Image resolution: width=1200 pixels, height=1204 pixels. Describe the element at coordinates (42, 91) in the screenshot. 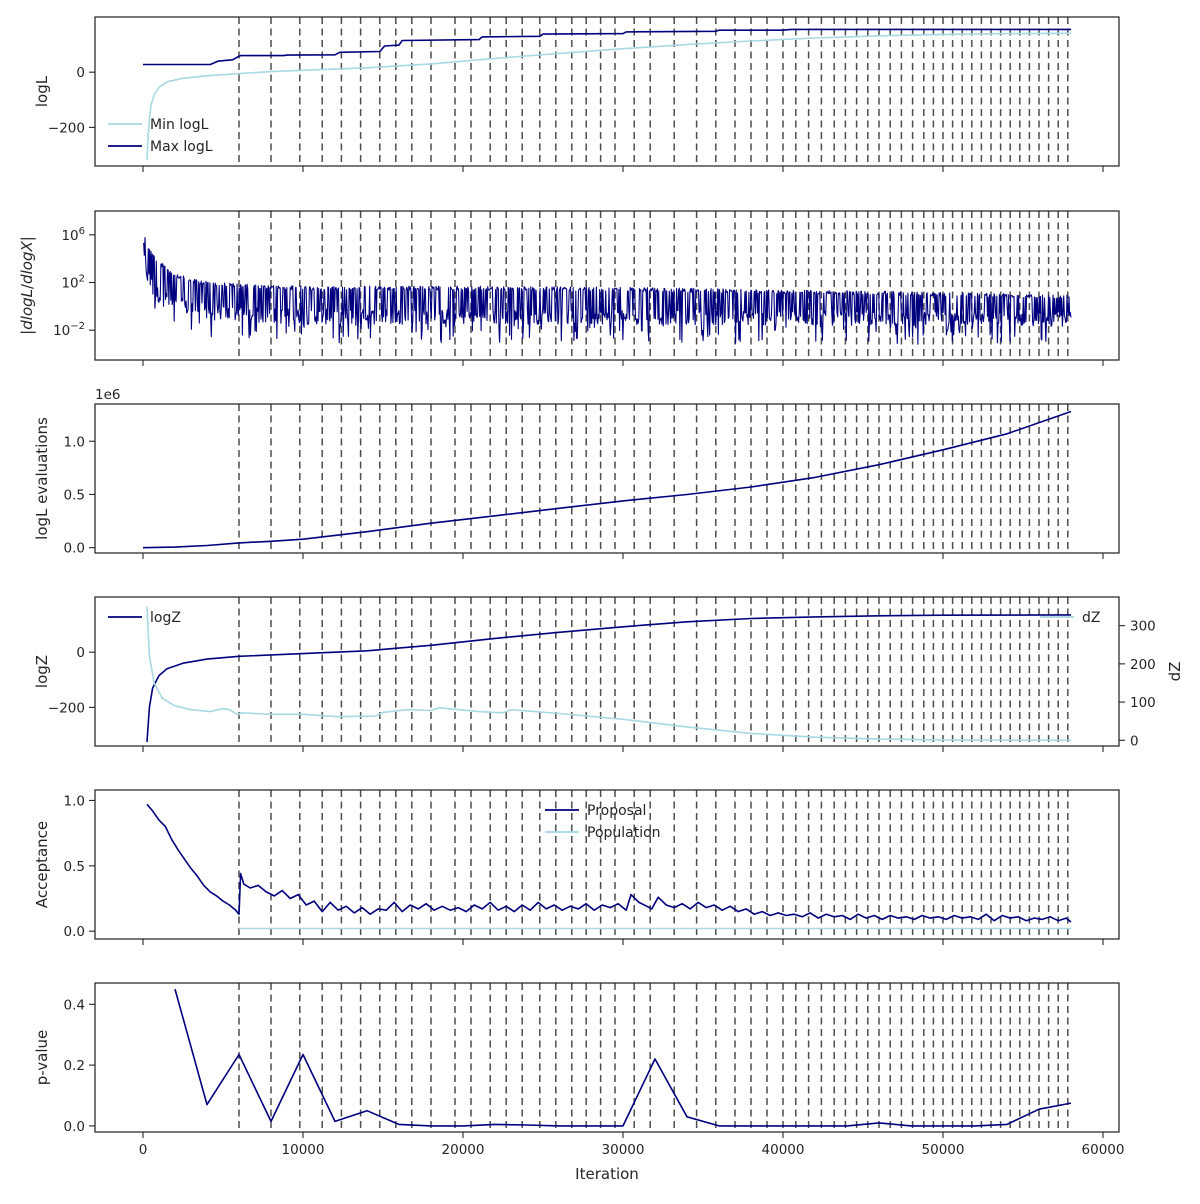

I see `y-axis-label: logL` at that location.